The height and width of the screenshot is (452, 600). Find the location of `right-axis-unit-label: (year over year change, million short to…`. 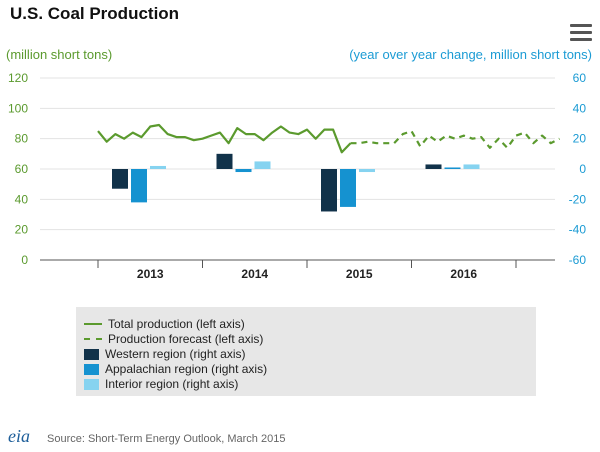

right-axis-unit-label: (year over year change, million short to… is located at coordinates (470, 54).